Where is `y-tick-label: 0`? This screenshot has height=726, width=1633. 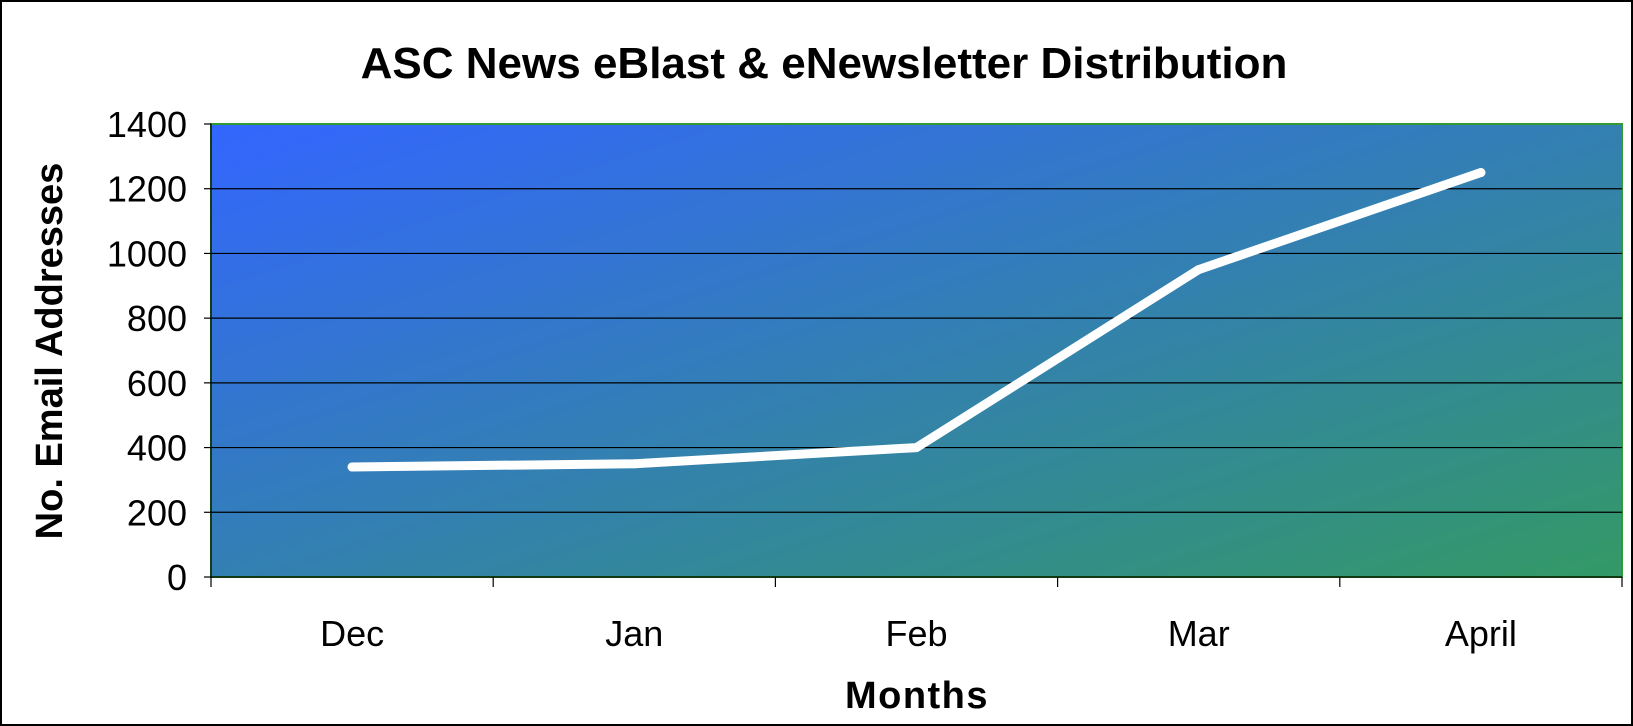
y-tick-label: 0 is located at coordinates (177, 577).